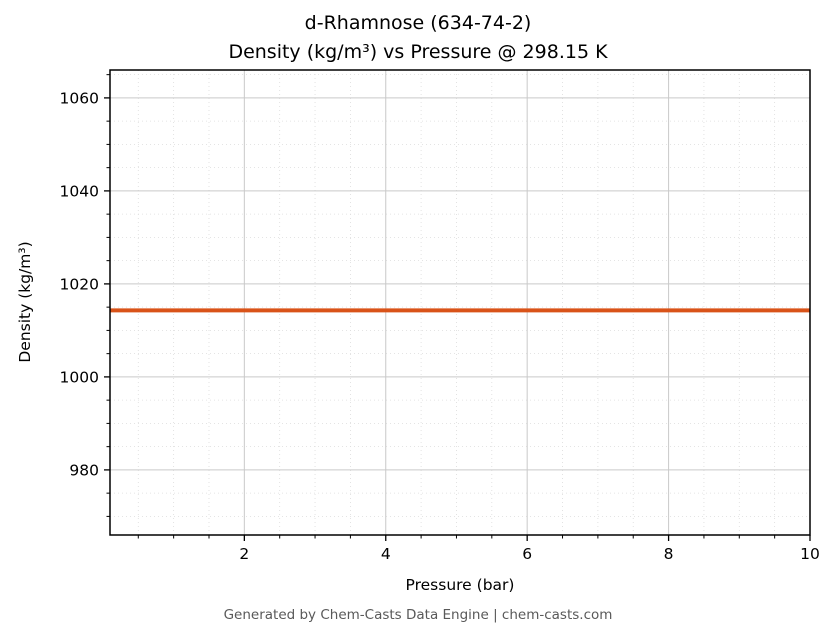 The height and width of the screenshot is (644, 836). I want to click on y-tick-label: 1020, so click(79, 284).